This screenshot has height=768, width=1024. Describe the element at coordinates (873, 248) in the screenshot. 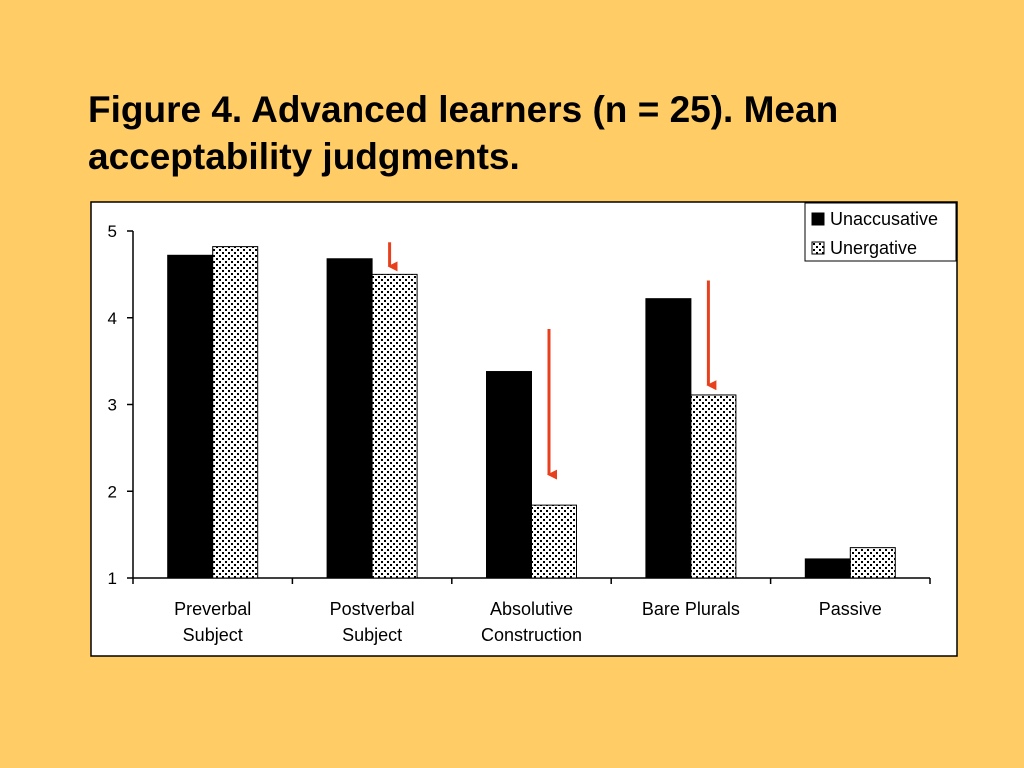

I see `legend-label-unergative: Unergative` at that location.